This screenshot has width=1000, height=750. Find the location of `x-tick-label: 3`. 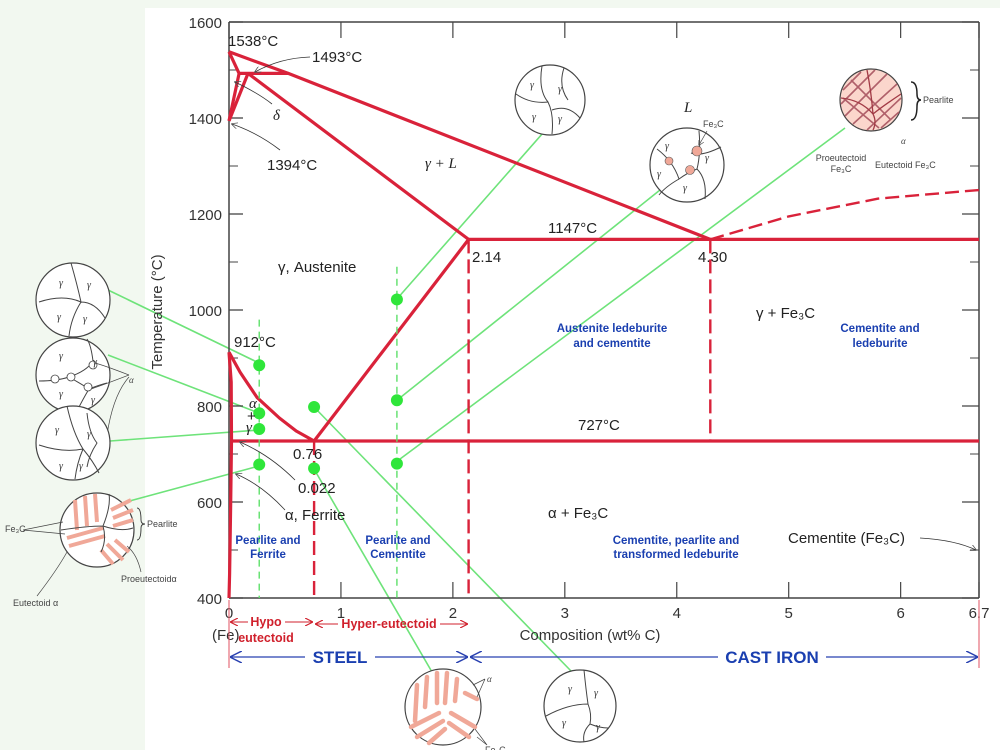

x-tick-label: 3 is located at coordinates (565, 613).